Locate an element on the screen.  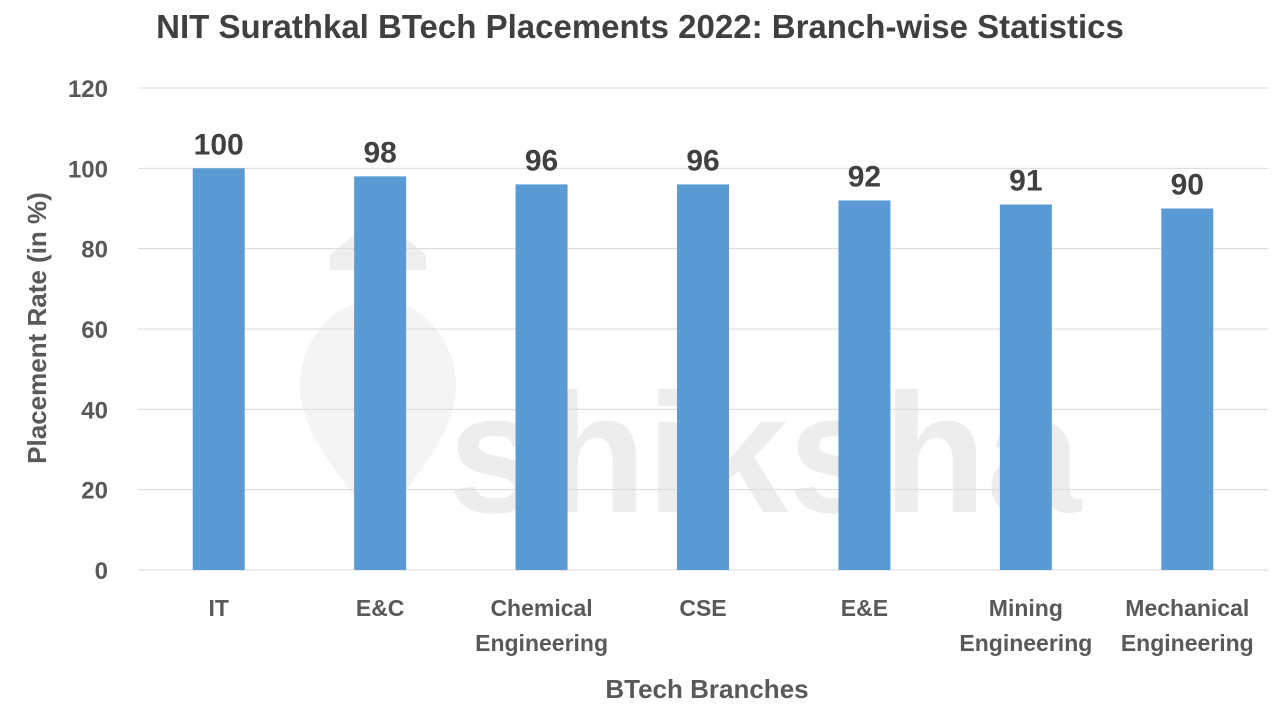
y-tick-label: 0 is located at coordinates (101, 571).